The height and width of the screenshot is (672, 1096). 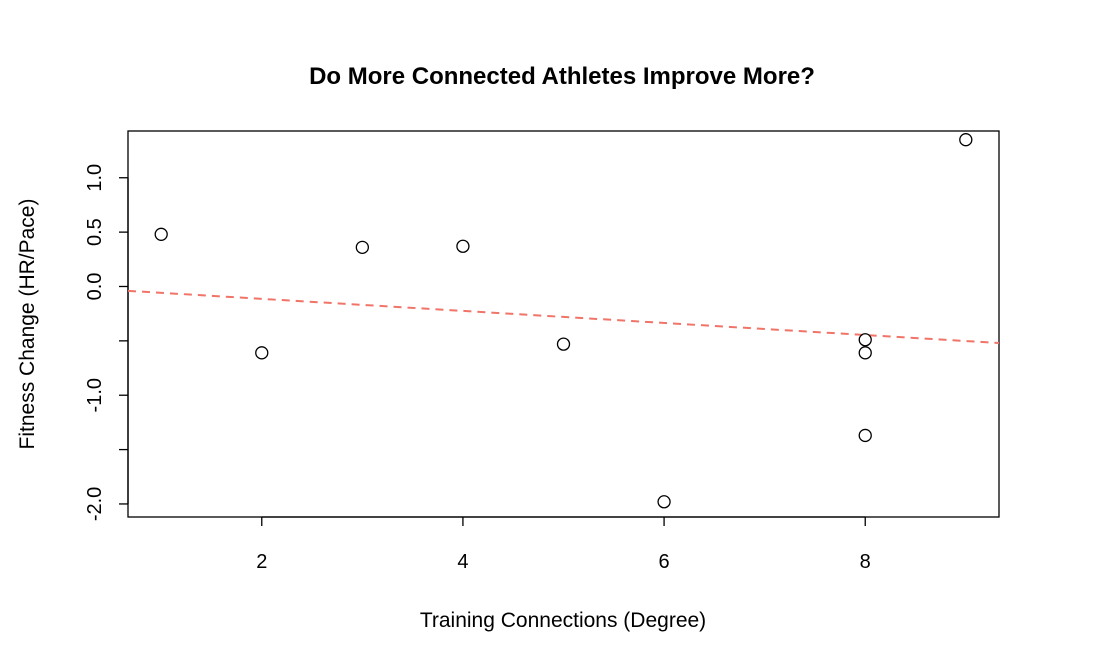 I want to click on trendline-layer, so click(x=563, y=317).